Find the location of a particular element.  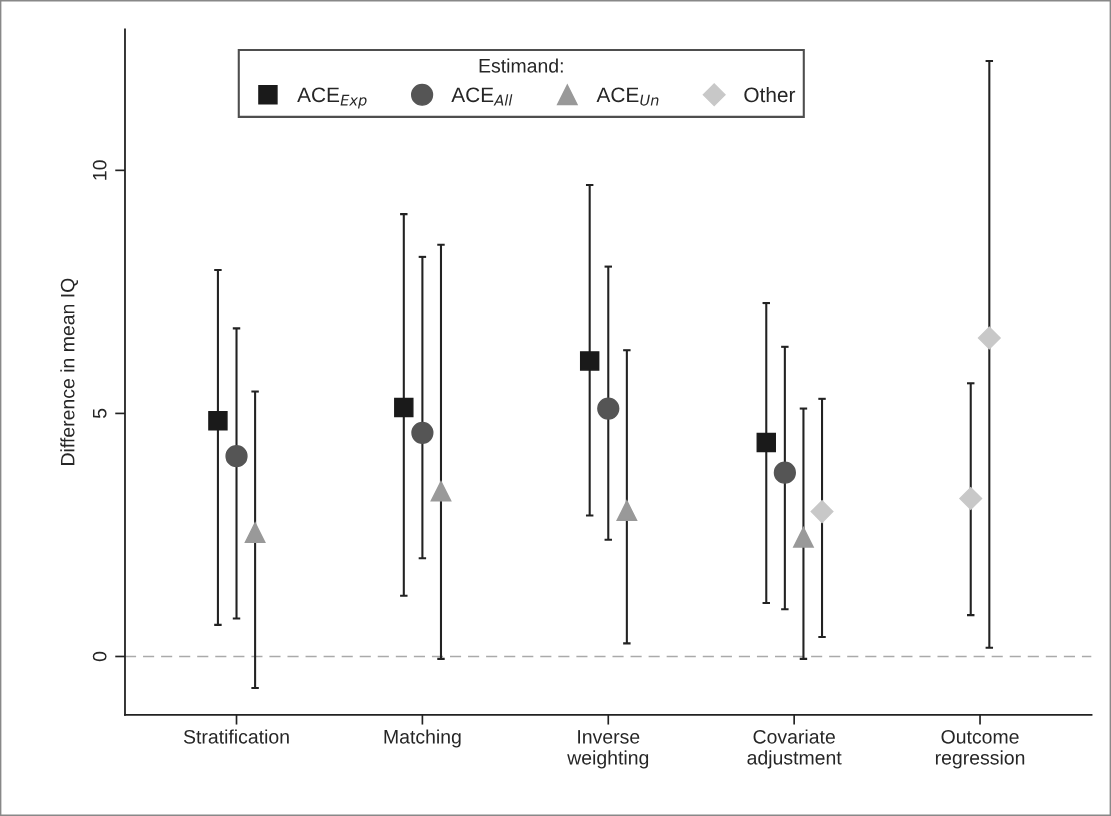

legend-label: ACE$_{Un}$ is located at coordinates (627, 96).